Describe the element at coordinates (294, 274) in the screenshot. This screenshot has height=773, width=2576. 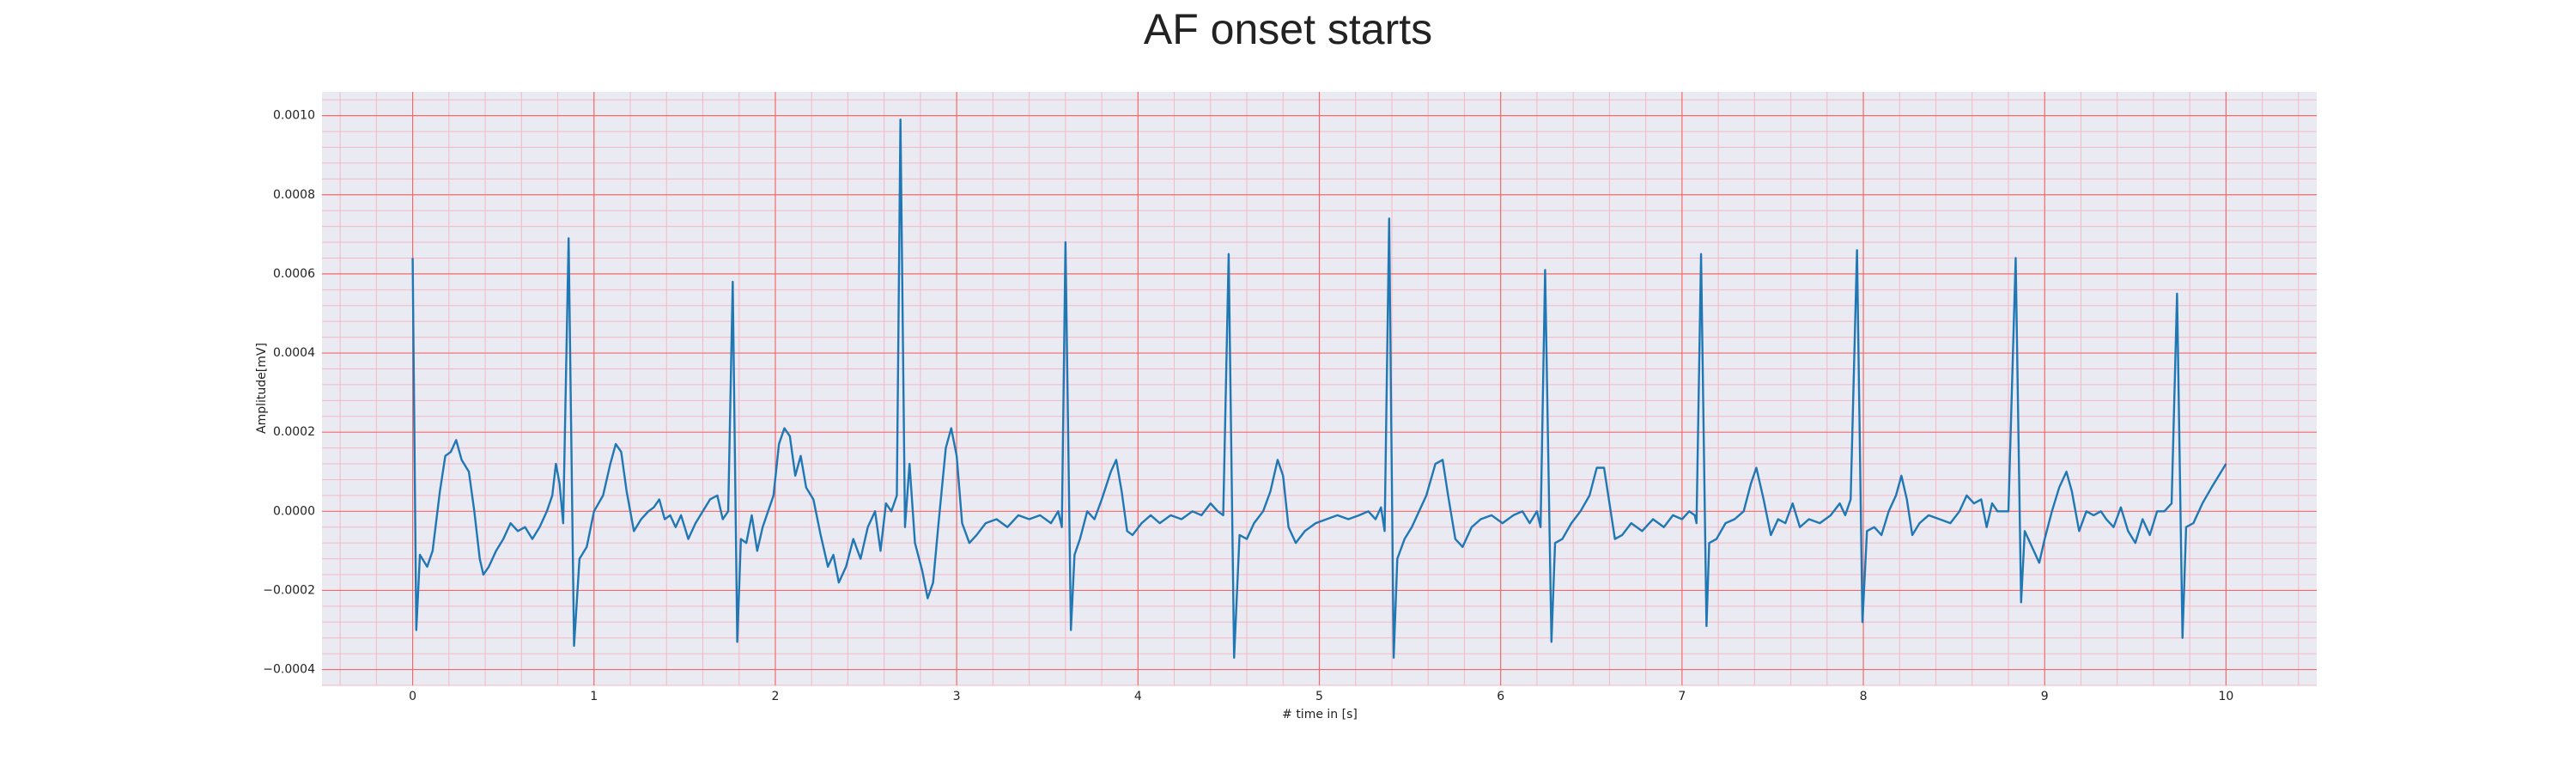
I see `y-tick-label: 0.0006` at that location.